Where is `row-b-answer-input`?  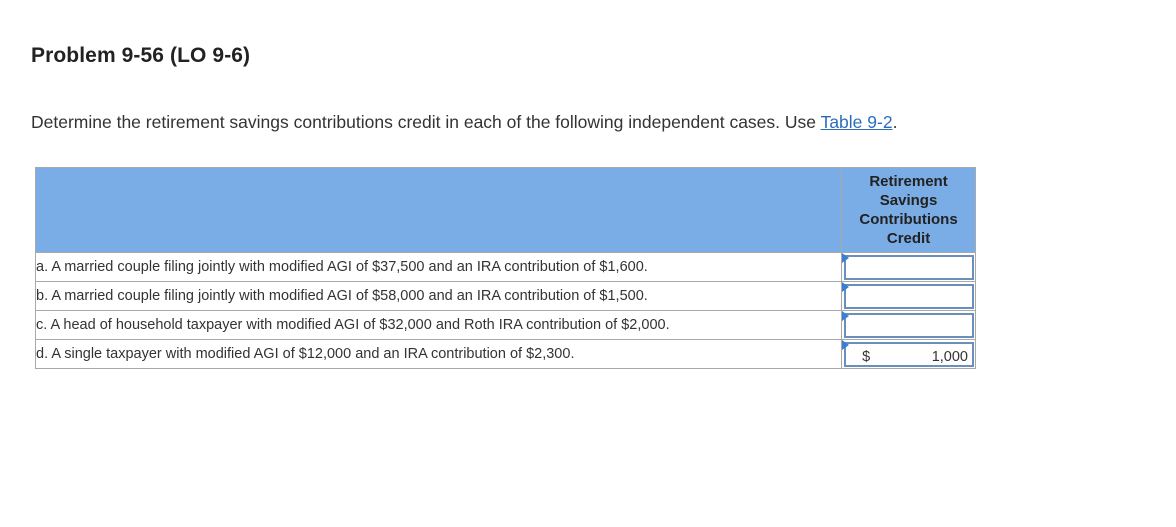
row-b-answer-input is located at coordinates (909, 296).